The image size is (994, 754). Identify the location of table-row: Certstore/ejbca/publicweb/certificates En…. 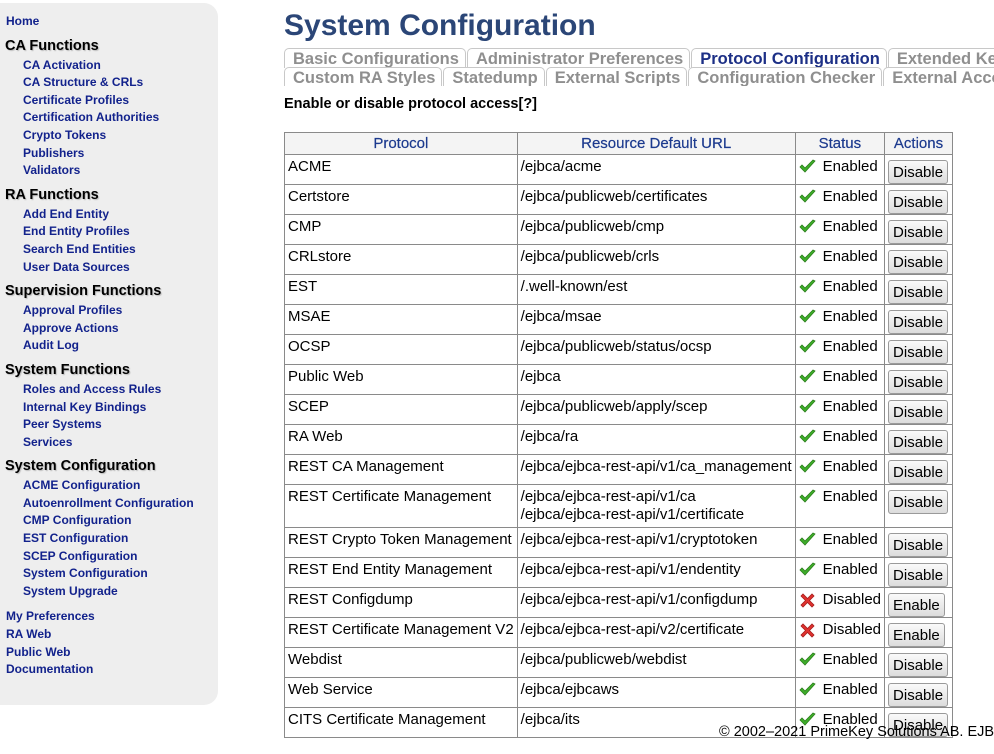
(619, 199).